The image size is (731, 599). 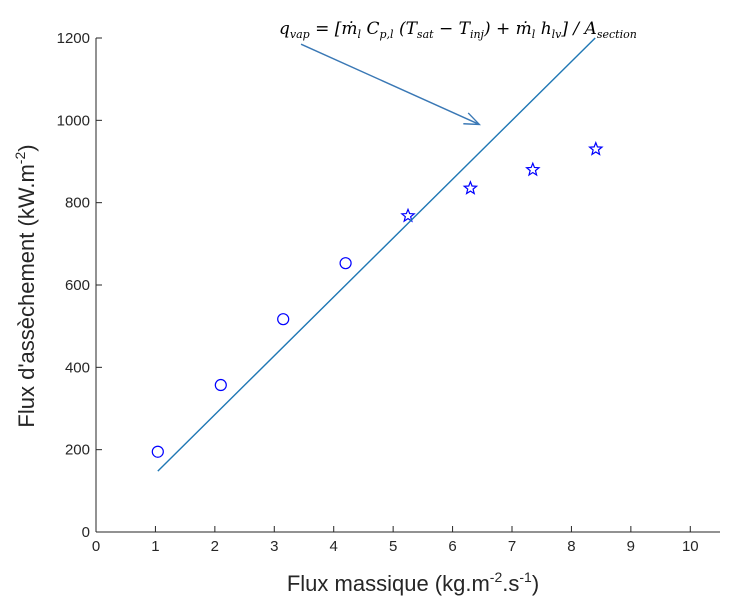 What do you see at coordinates (472, 119) in the screenshot?
I see `annotation-arrowhead` at bounding box center [472, 119].